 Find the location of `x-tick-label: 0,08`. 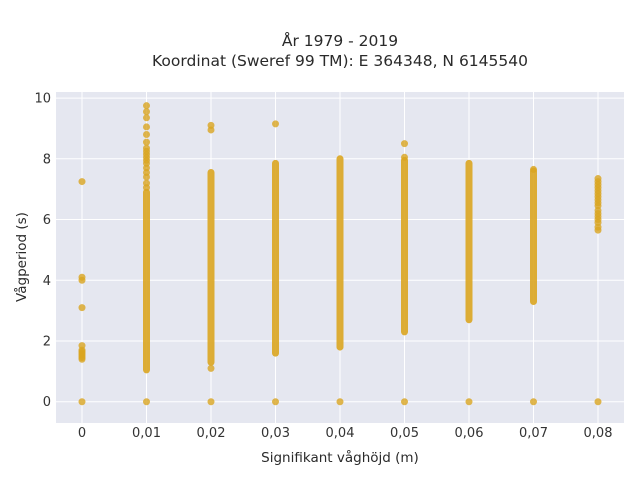

x-tick-label: 0,08 is located at coordinates (598, 433).